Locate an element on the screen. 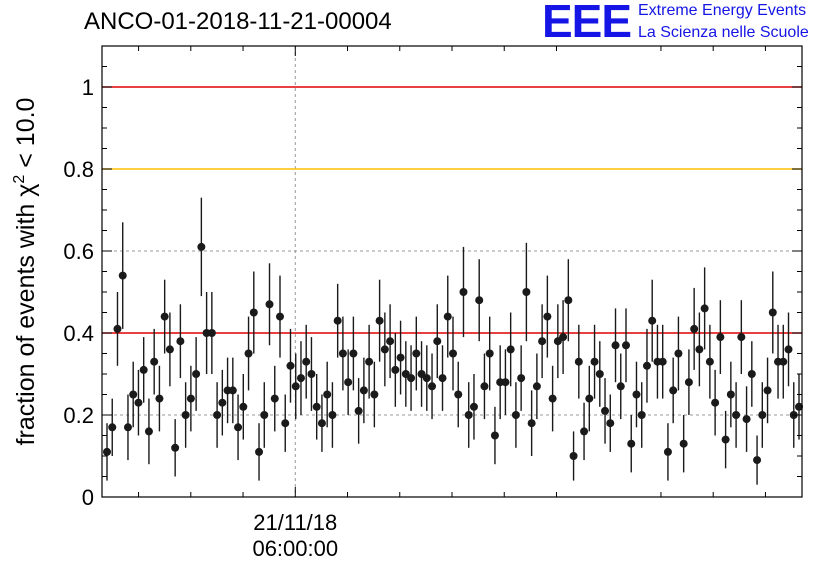 The width and height of the screenshot is (836, 572). y-tick-label: 0.4 is located at coordinates (78, 333).